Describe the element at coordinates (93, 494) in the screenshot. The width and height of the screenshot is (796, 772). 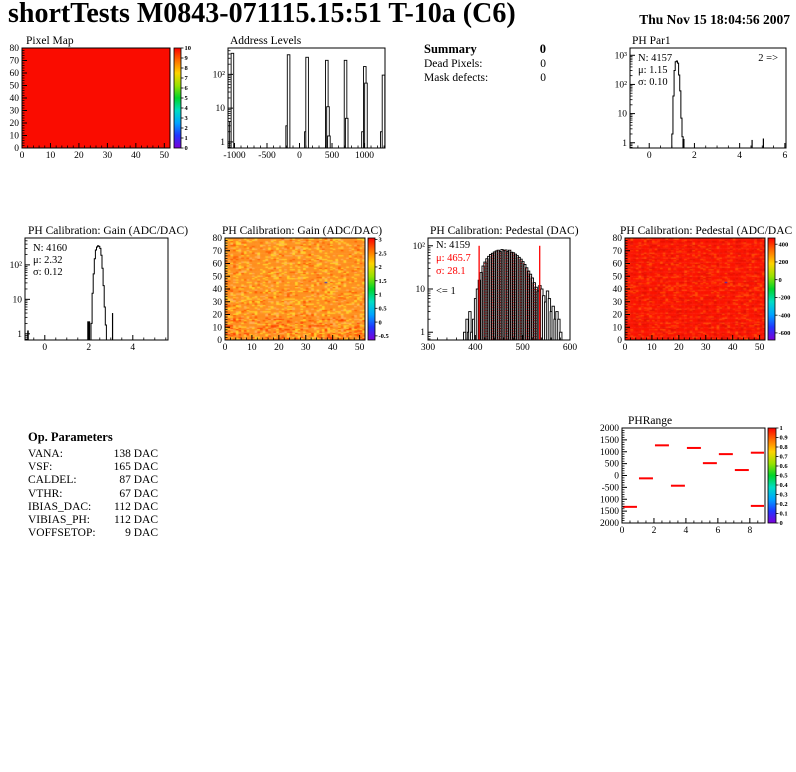
I see `op-parameter-row: VTHR: 67 DAC` at that location.